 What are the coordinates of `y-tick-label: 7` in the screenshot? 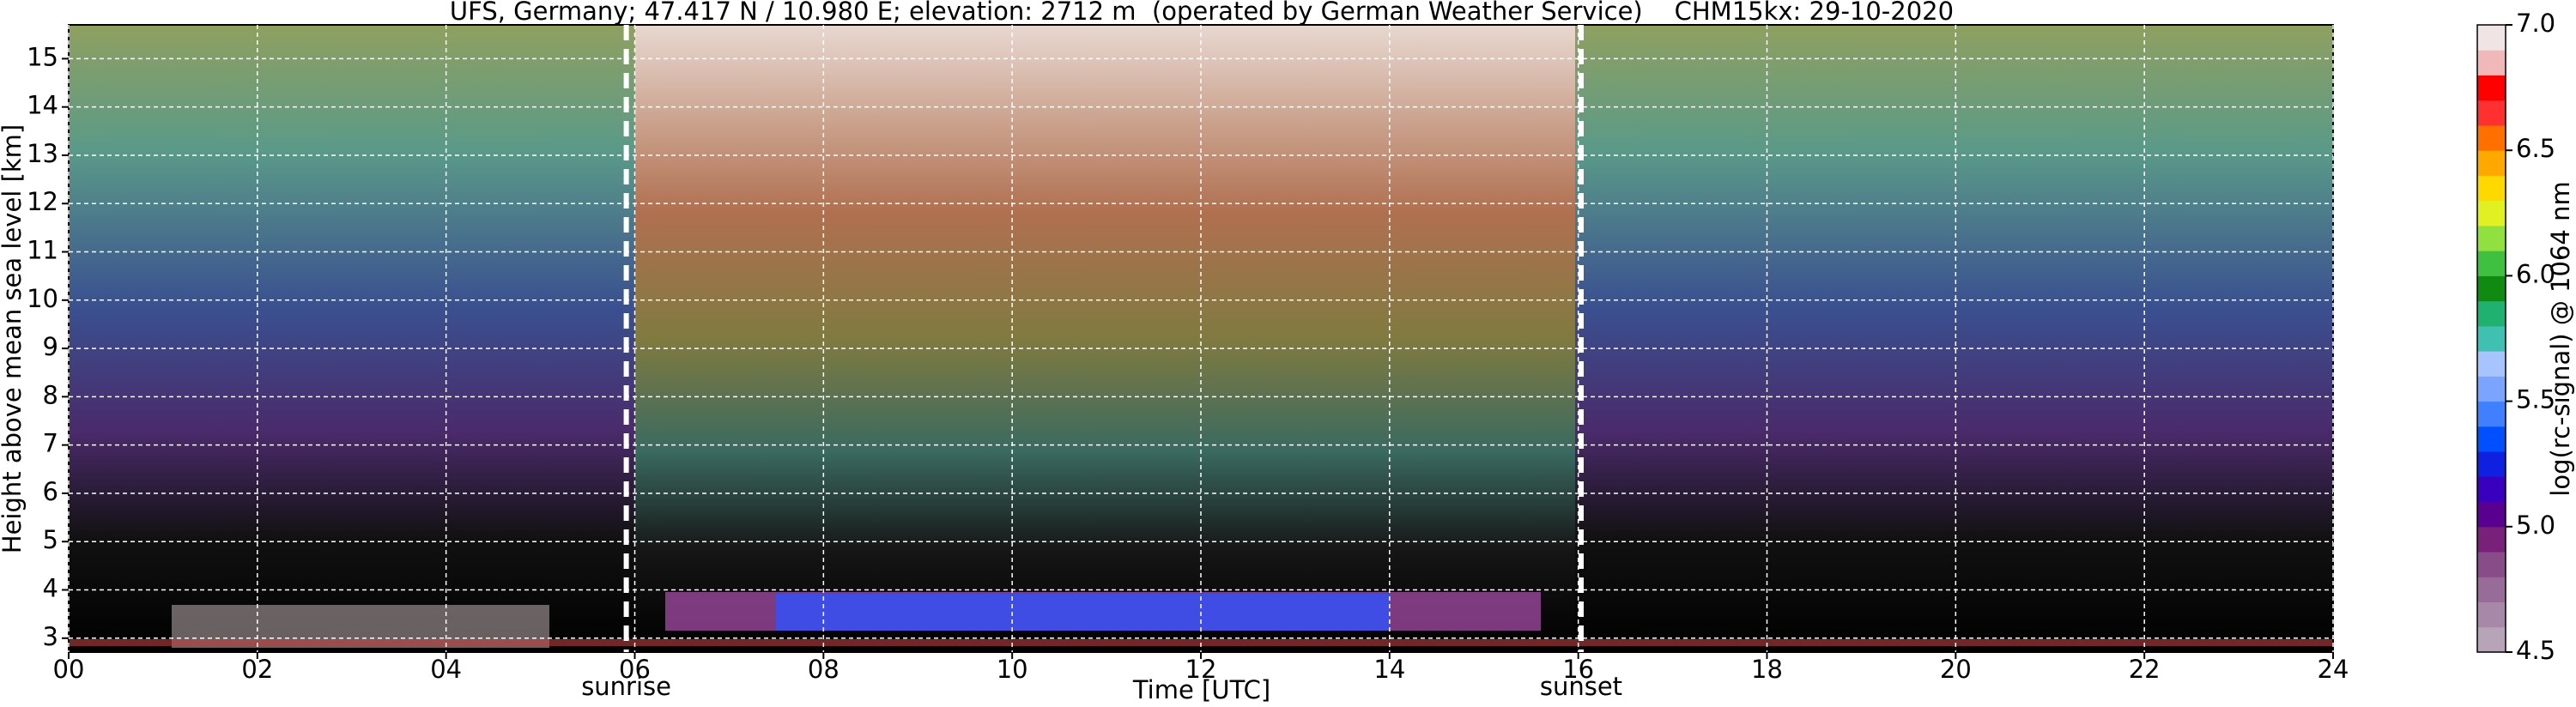 It's located at (50, 443).